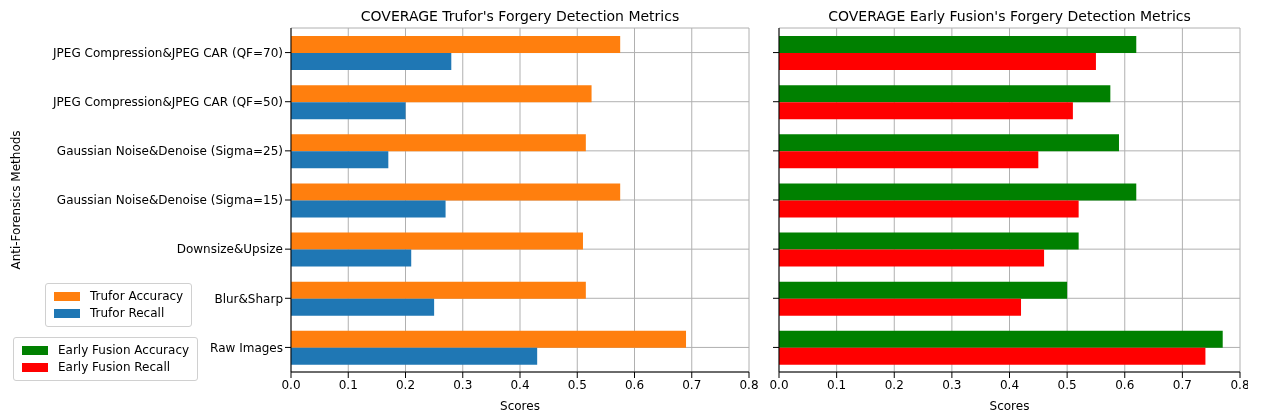  I want to click on legend-label: Early Fusion Recall, so click(114, 367).